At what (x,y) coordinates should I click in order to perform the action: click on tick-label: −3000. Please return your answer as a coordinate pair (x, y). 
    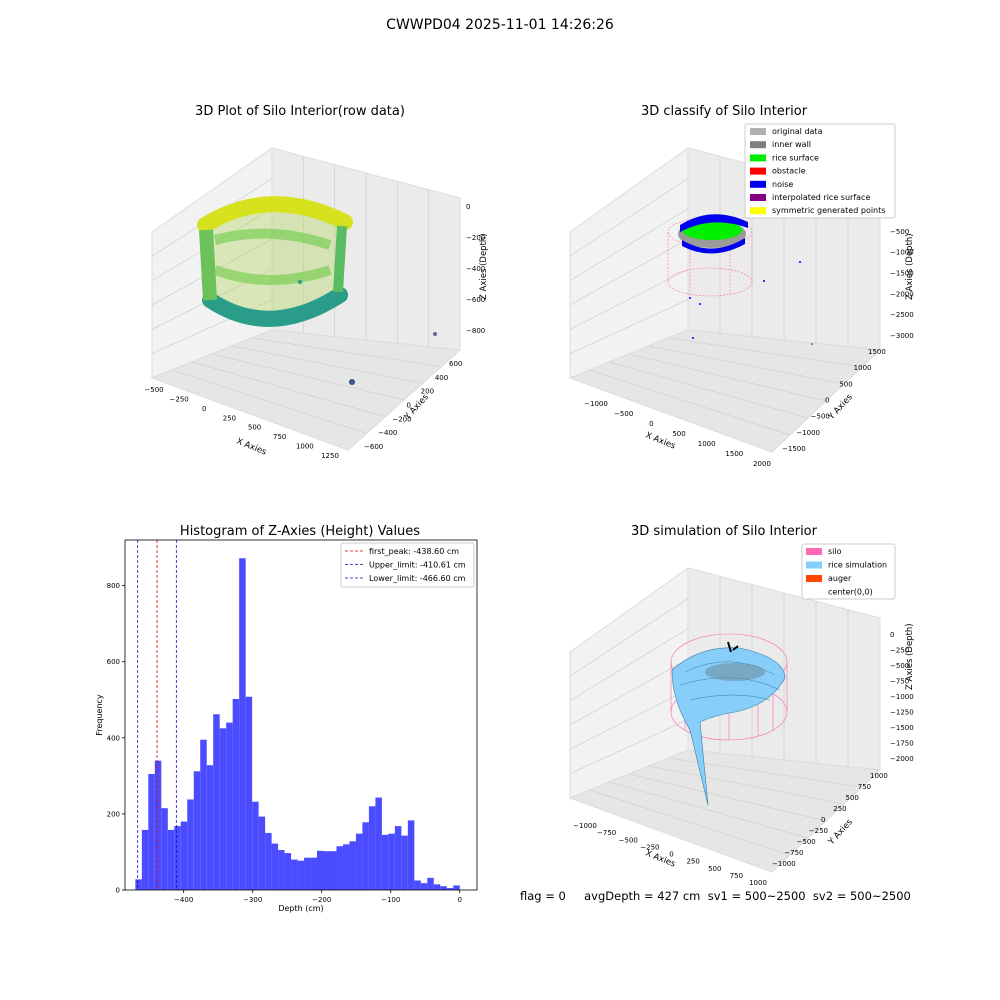
    Looking at the image, I should click on (902, 336).